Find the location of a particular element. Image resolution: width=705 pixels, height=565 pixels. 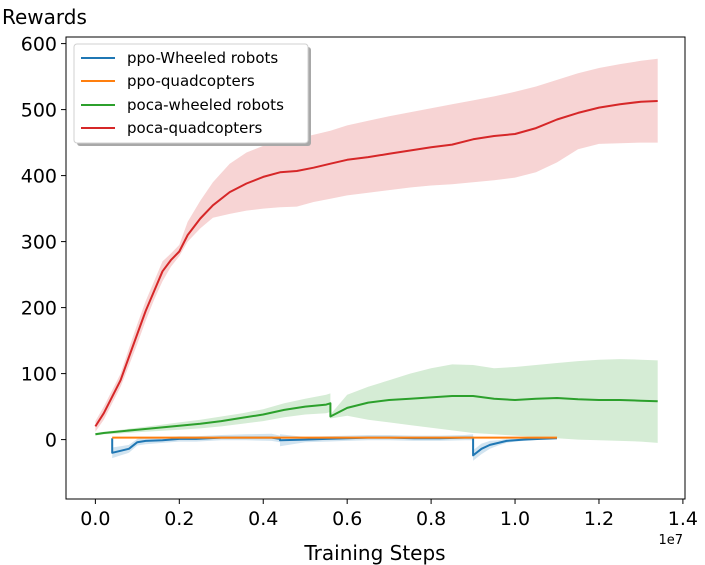

y-tick-label: 400 is located at coordinates (39, 177).